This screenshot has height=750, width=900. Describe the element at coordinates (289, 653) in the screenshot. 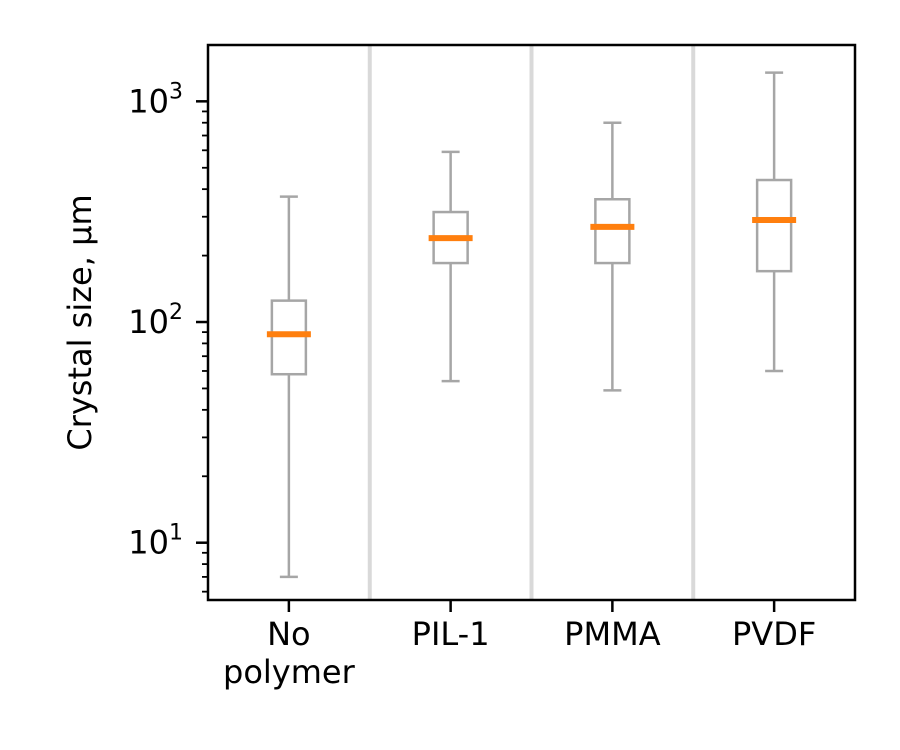

I see `x-tick-label: No polymer` at that location.